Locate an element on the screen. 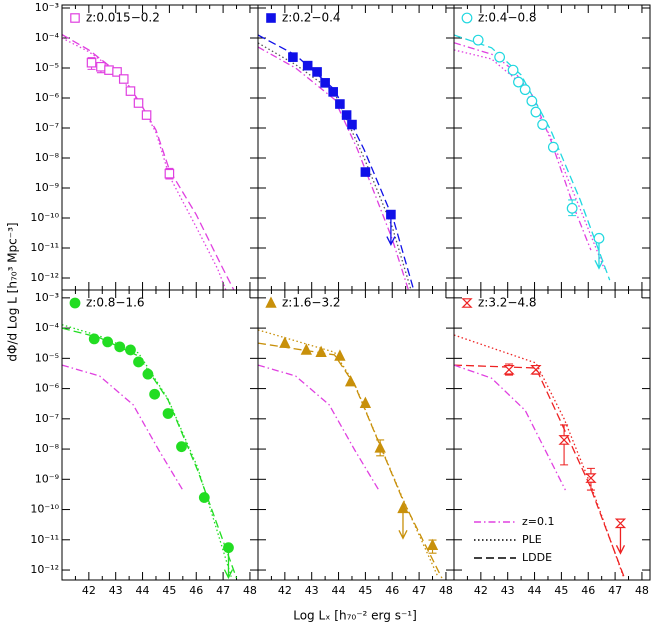  panel-label: z:0.8−1.6 is located at coordinates (115, 303).